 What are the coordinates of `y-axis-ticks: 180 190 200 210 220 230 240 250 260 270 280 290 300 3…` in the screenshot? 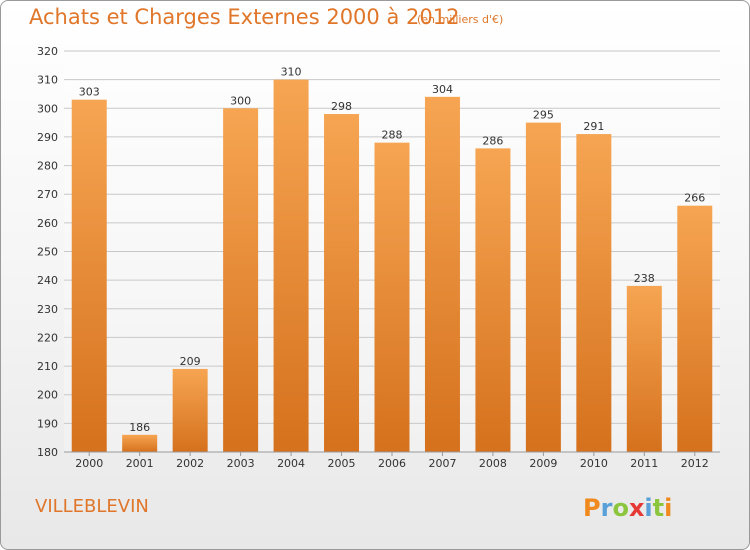 It's located at (47, 252).